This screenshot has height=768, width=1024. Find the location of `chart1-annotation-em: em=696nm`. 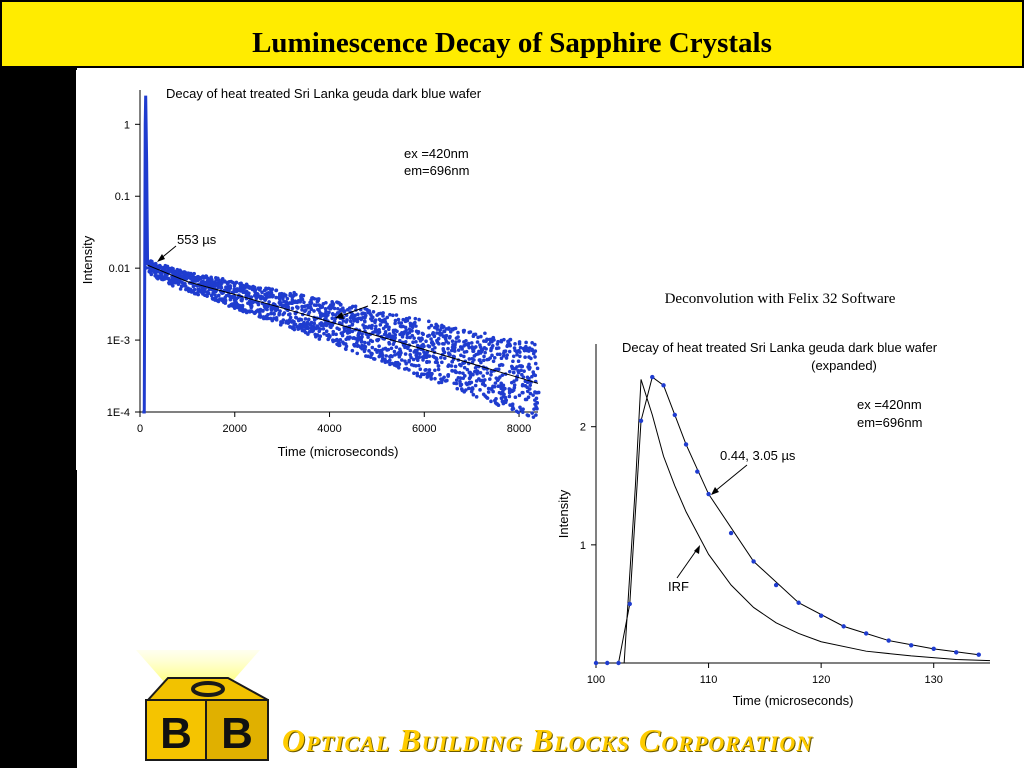

chart1-annotation-em: em=696nm is located at coordinates (436, 170).